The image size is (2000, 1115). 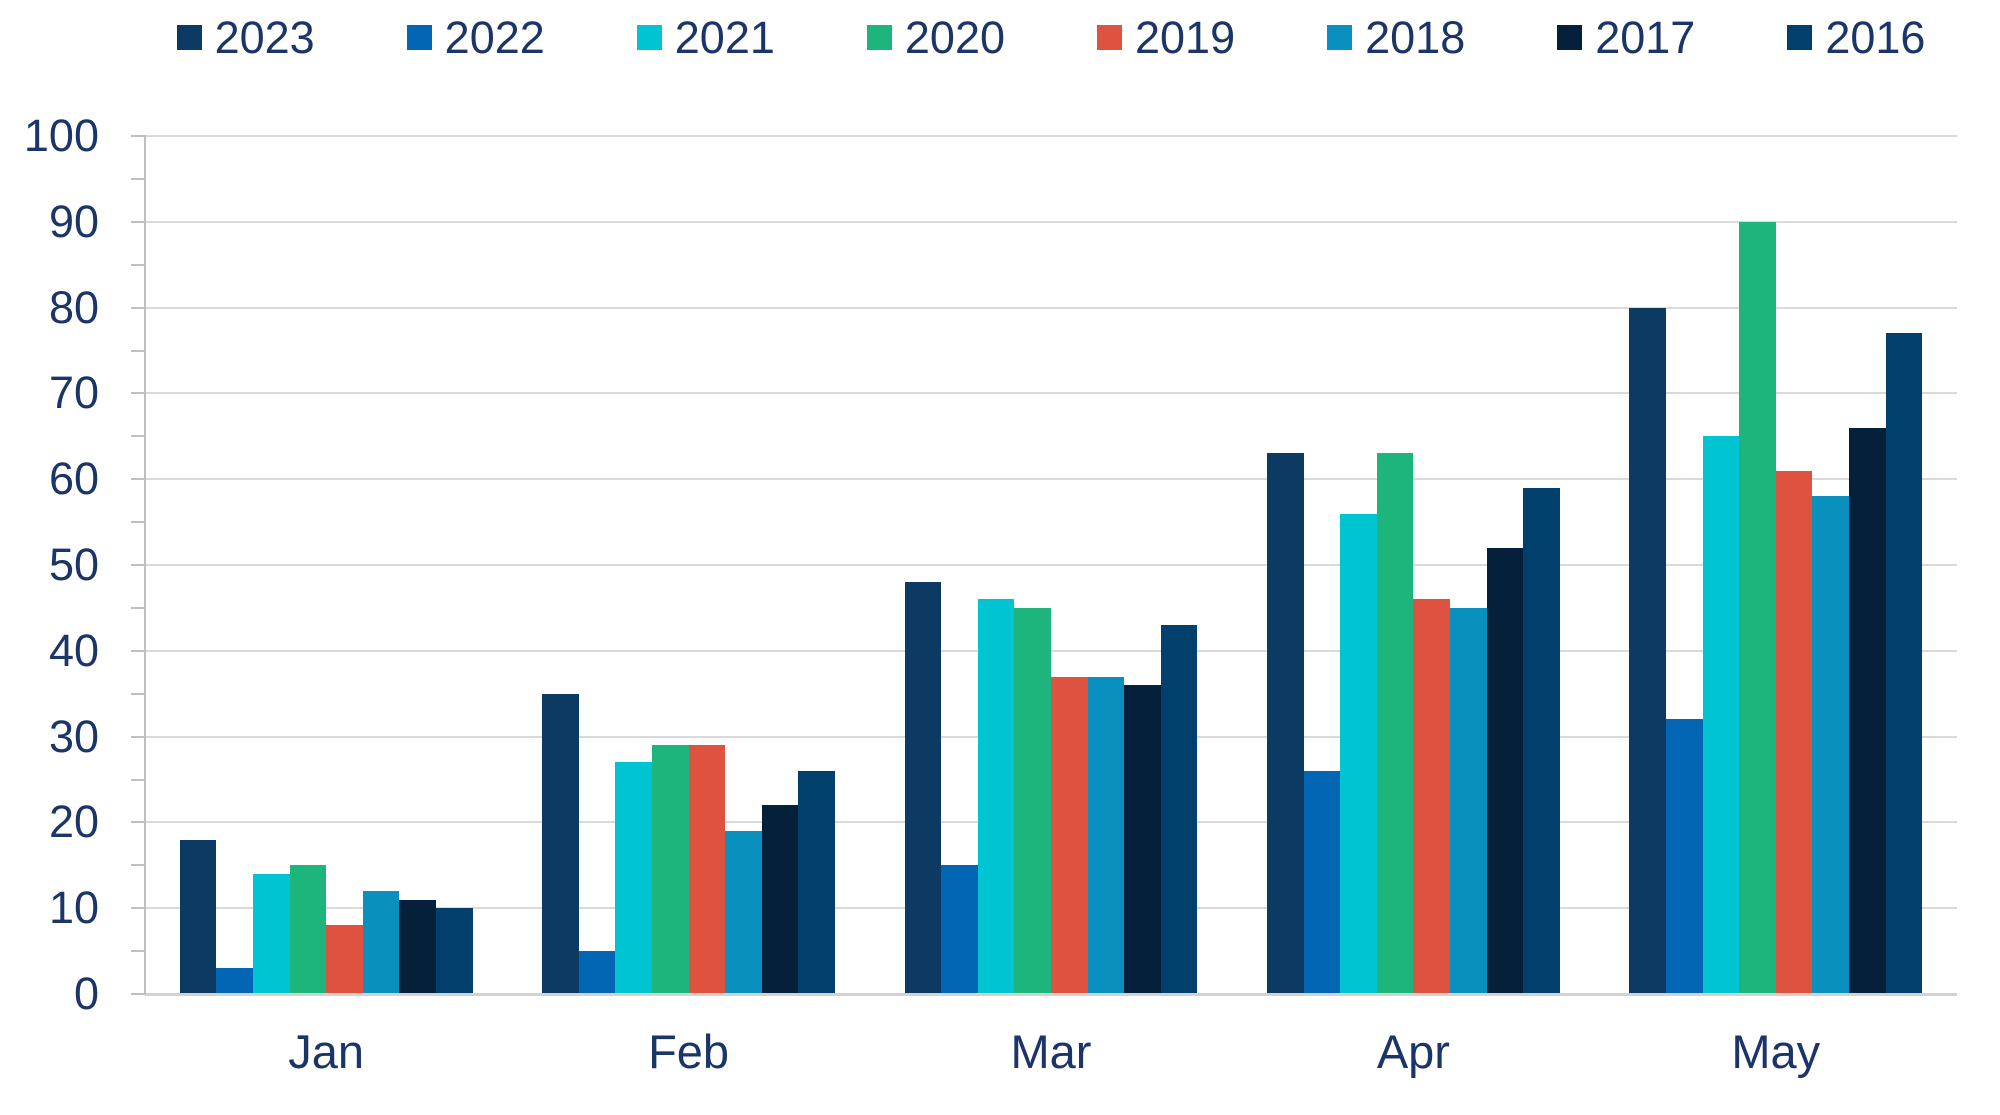 What do you see at coordinates (1069, 835) in the screenshot?
I see `bar-2019-Mar` at bounding box center [1069, 835].